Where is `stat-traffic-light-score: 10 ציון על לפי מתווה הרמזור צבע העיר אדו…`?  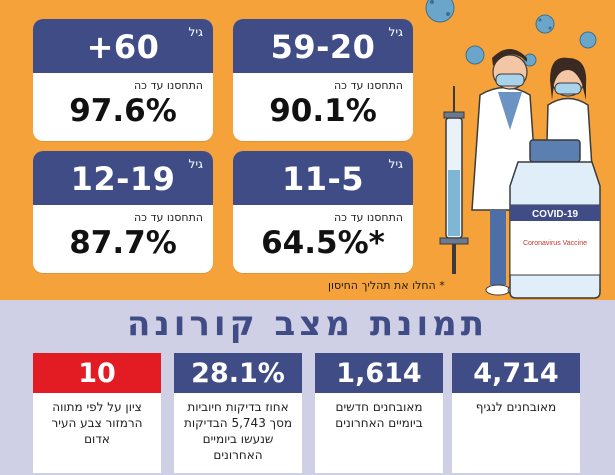 stat-traffic-light-score: 10 ציון על לפי מתווה הרמזור צבע העיר אדו… is located at coordinates (97, 413).